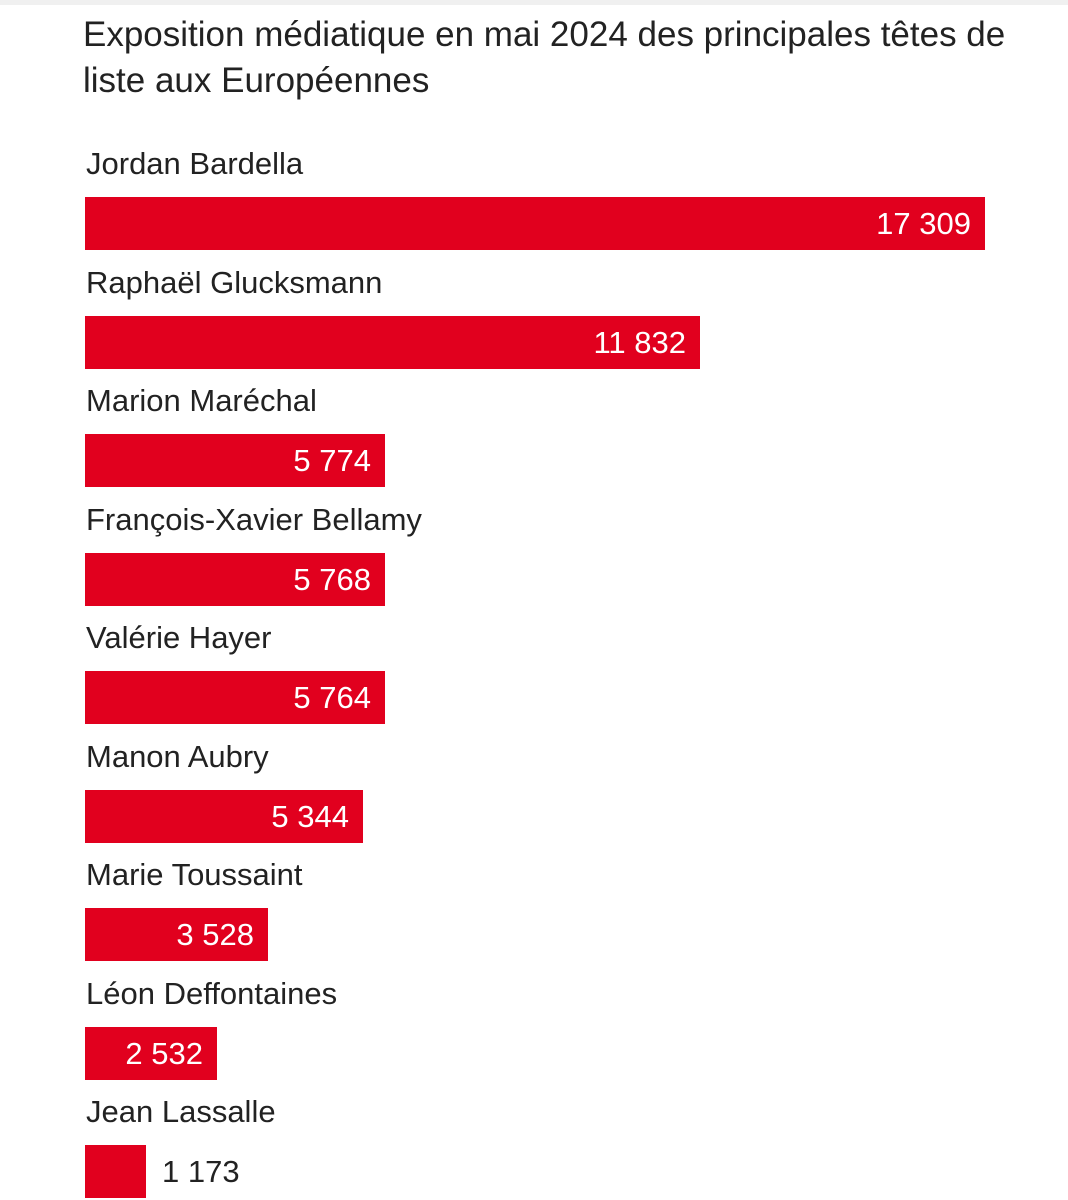  Describe the element at coordinates (181, 1111) in the screenshot. I see `category-label: Jean Lassalle` at that location.